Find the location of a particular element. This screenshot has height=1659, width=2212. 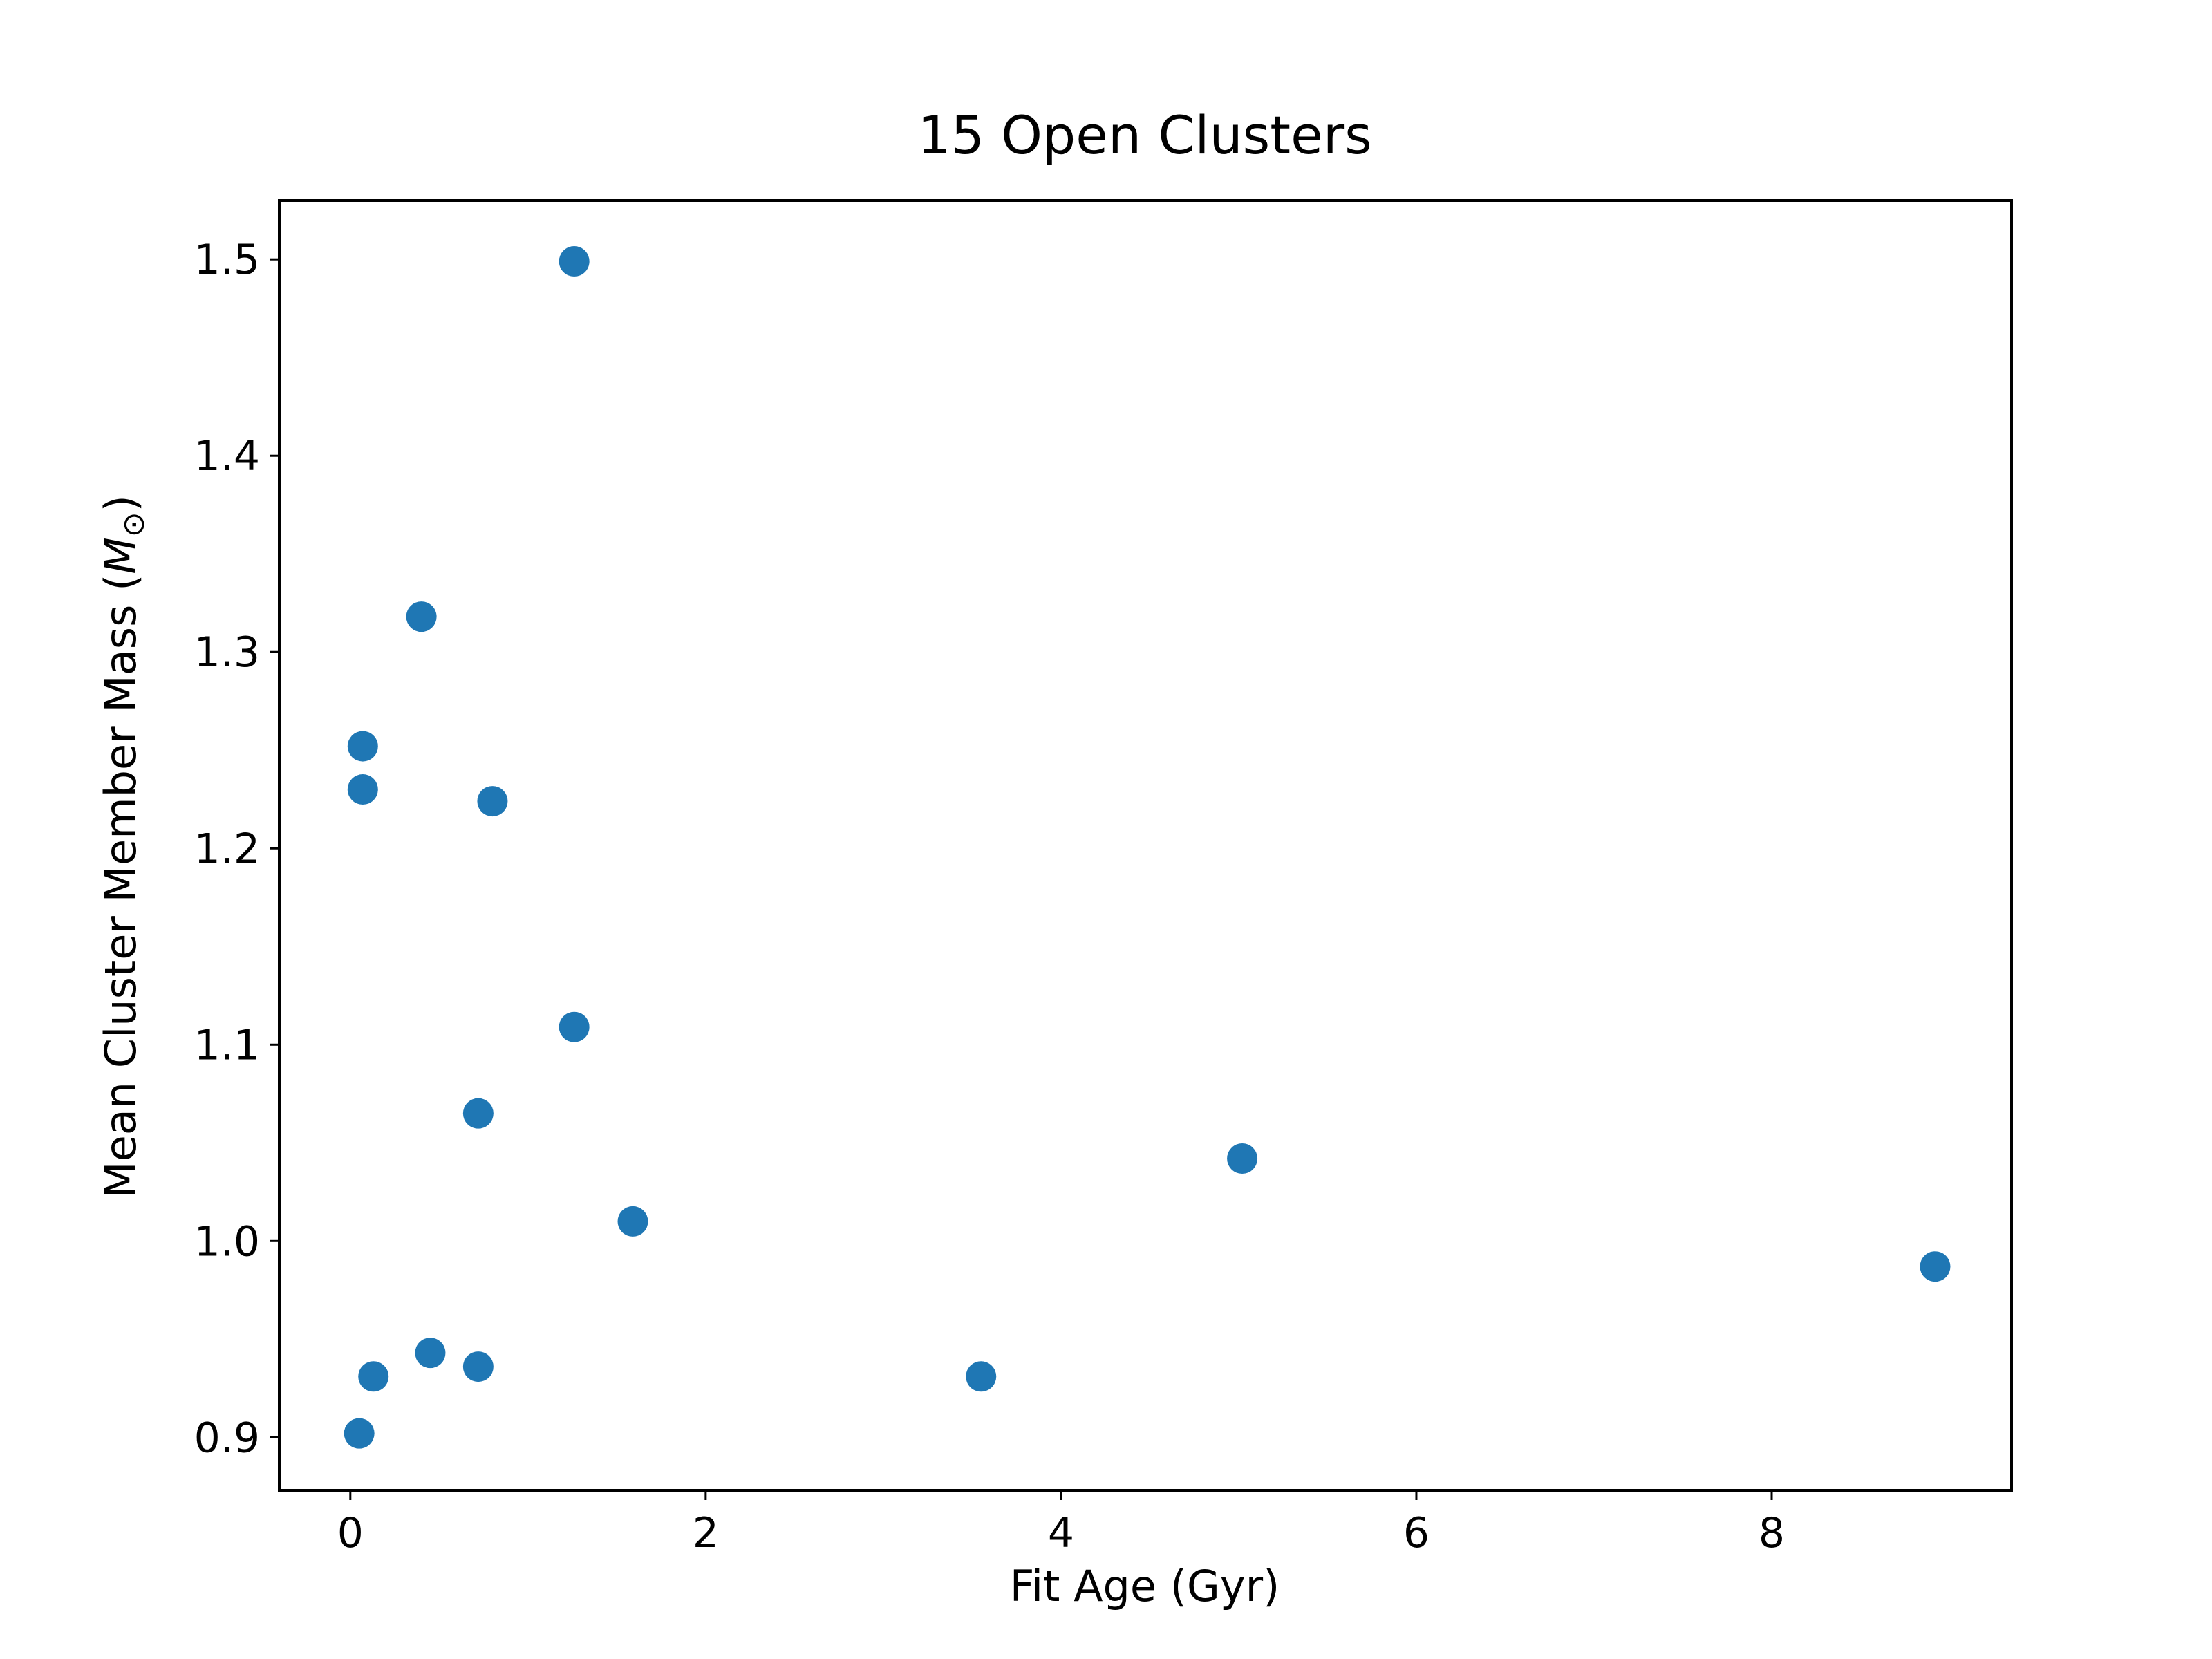

x-tick-label-4: 8 is located at coordinates (1772, 1533).